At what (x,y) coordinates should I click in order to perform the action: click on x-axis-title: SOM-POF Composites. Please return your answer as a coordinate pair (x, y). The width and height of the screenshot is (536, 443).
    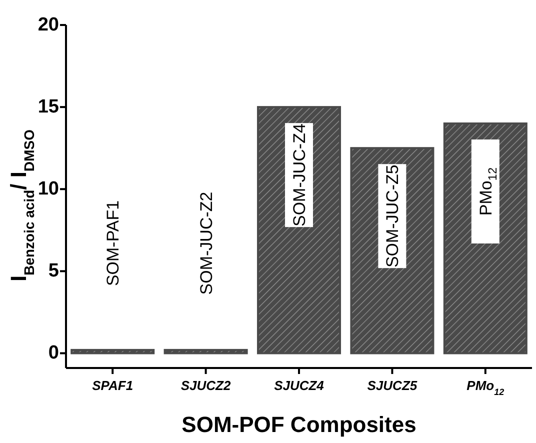
    Looking at the image, I should click on (299, 424).